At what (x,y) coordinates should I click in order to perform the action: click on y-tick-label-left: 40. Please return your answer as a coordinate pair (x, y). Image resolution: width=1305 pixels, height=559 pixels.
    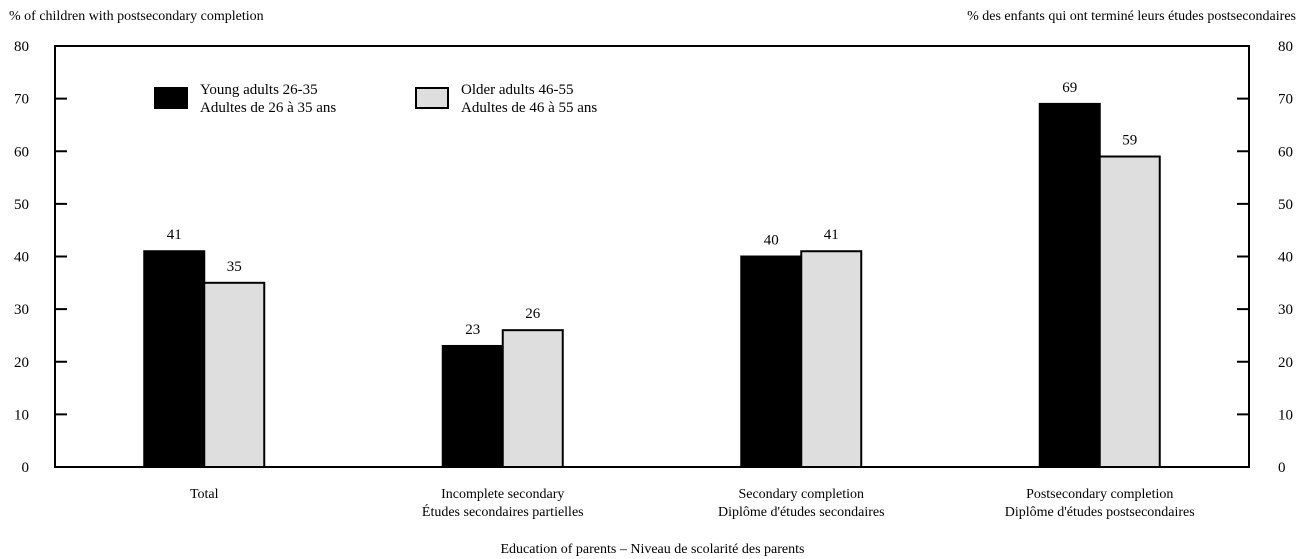
    Looking at the image, I should click on (21, 258).